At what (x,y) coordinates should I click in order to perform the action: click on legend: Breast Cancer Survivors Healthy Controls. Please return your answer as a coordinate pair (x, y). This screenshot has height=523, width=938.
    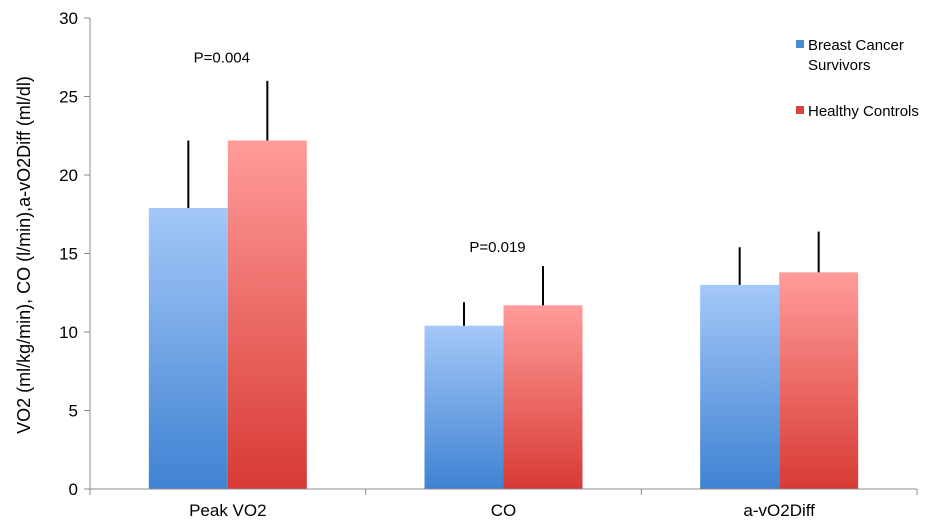
    Looking at the image, I should click on (857, 78).